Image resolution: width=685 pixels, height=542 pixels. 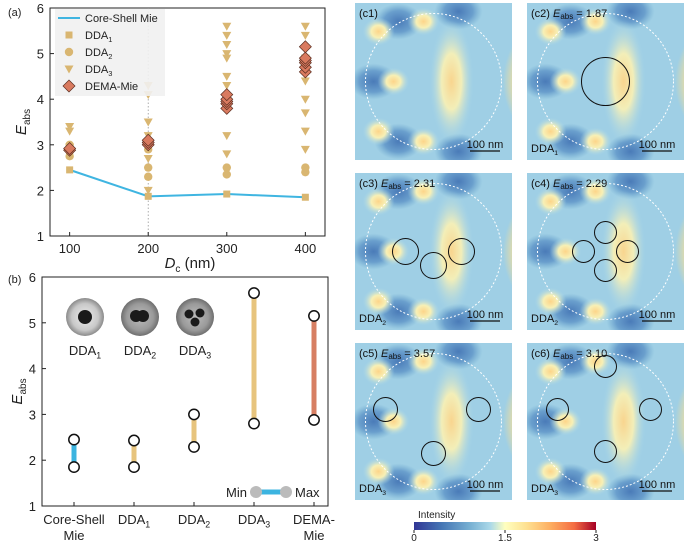 I want to click on ytick-label-b: 1, so click(x=32, y=506).